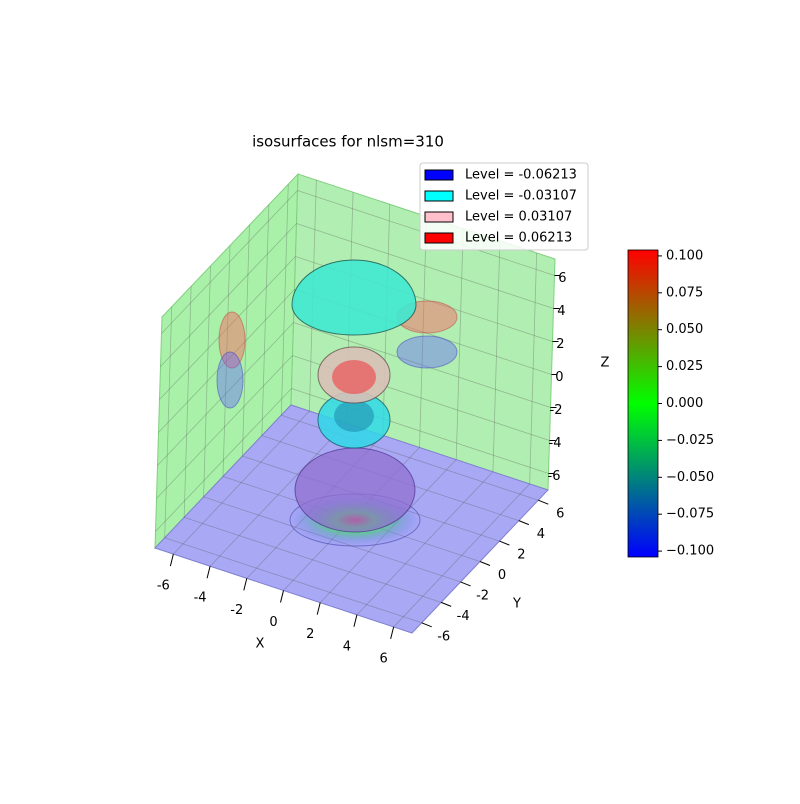 Image resolution: width=800 pixels, height=804 pixels. I want to click on y-tick-label: 4, so click(541, 534).